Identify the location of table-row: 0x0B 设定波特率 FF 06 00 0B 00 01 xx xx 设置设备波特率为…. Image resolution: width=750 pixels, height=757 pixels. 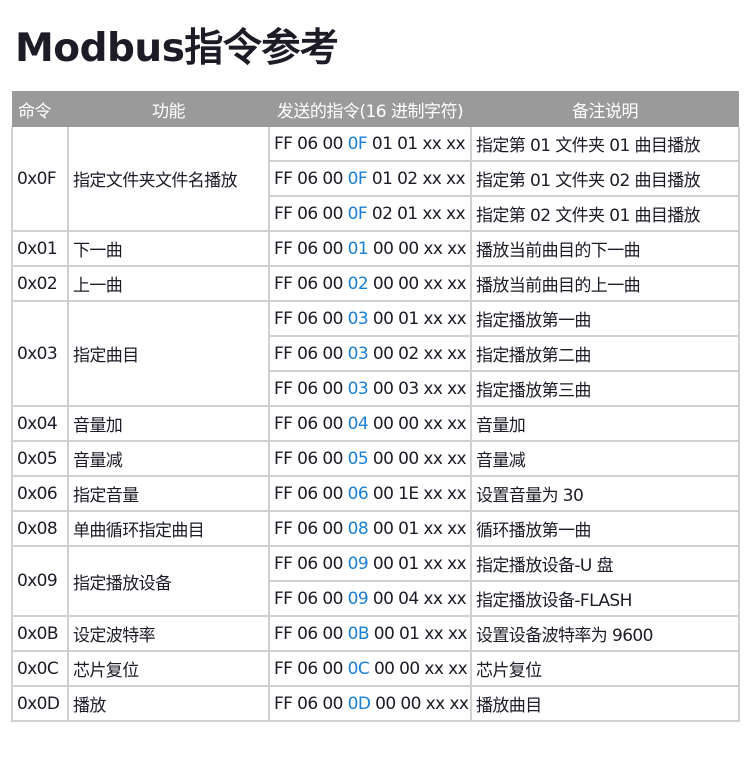
(375, 633).